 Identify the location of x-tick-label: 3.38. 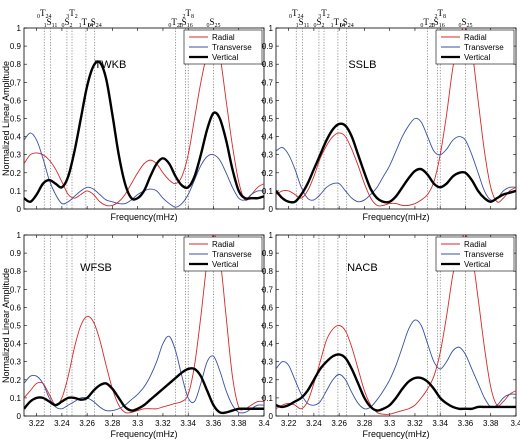
(491, 423).